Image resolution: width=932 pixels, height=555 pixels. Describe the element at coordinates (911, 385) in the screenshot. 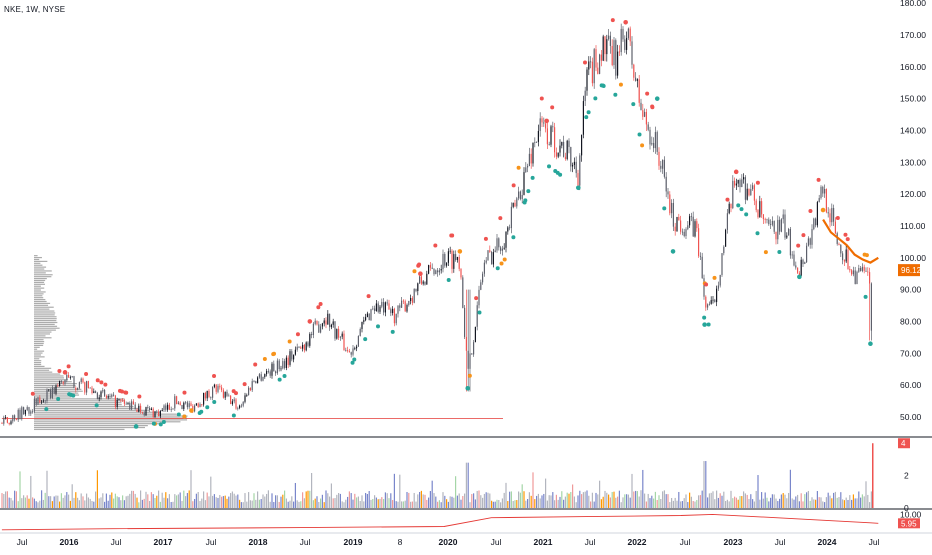

I see `price-tick-label: 60.00` at that location.